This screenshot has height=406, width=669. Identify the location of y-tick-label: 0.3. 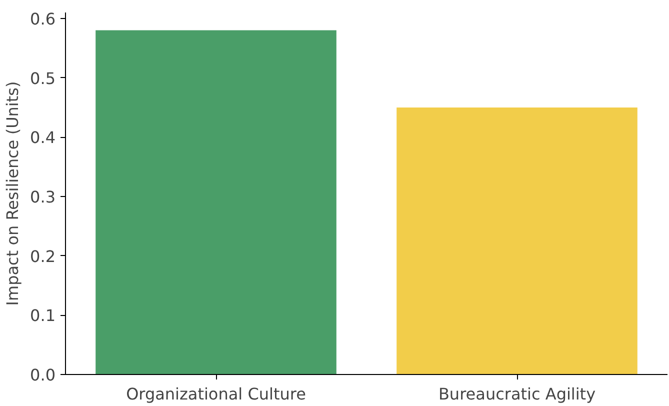
(43, 196).